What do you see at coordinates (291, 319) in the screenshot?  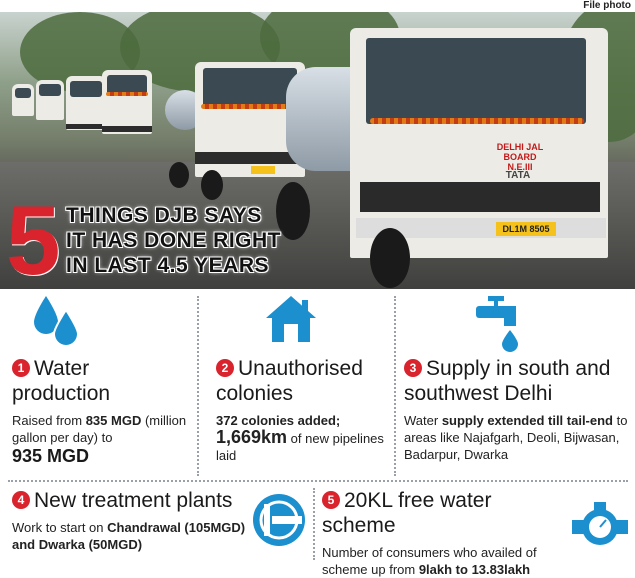 I see `house-icon` at bounding box center [291, 319].